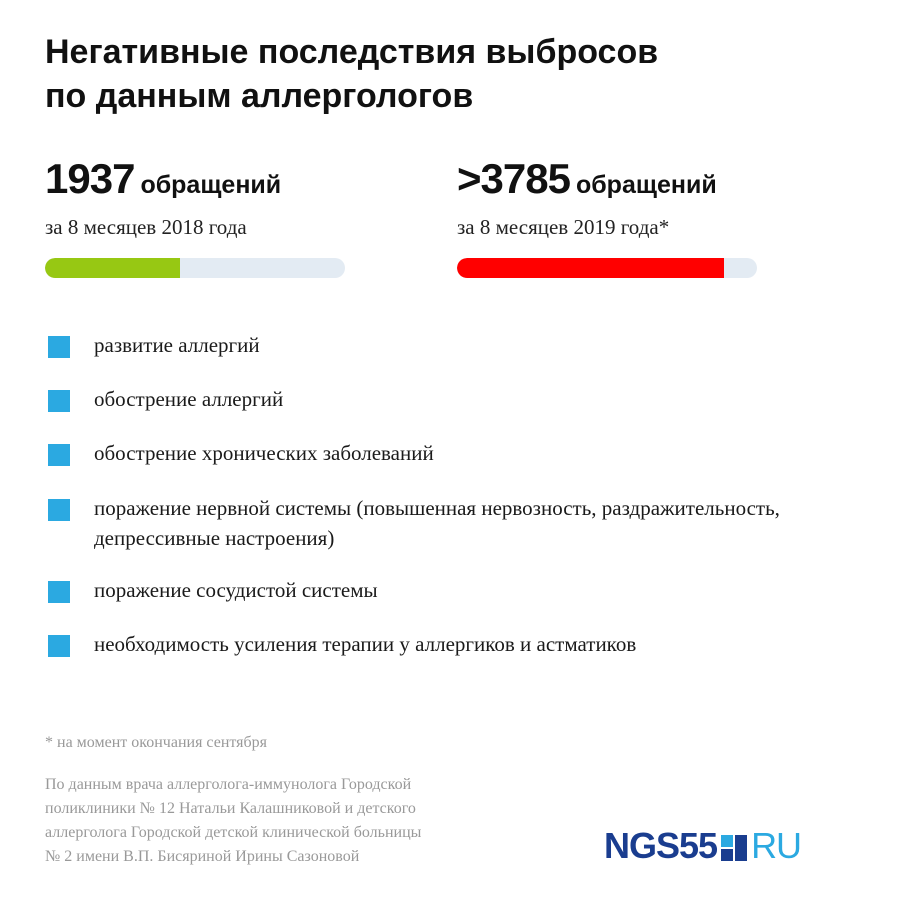 The image size is (900, 900). Describe the element at coordinates (259, 96) in the screenshot. I see `title-line-2: по данным аллергологов` at that location.